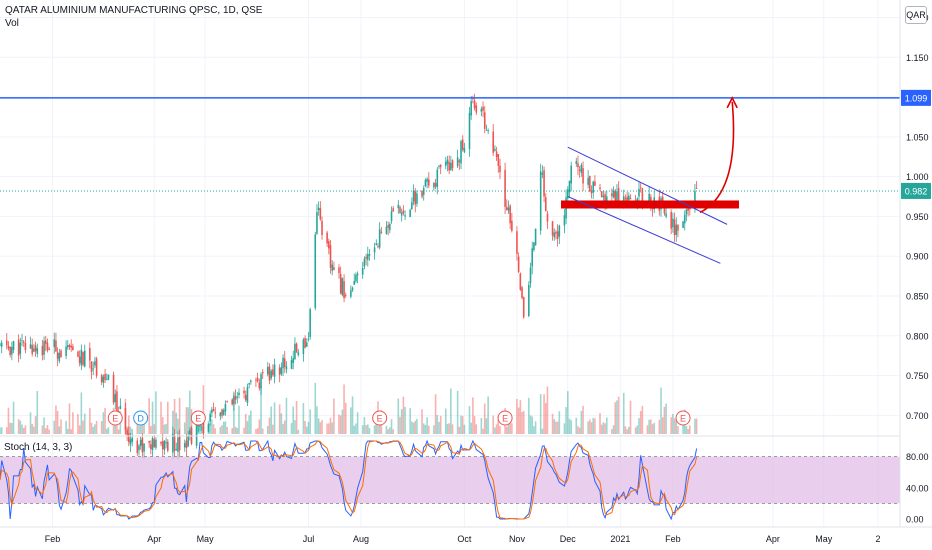  What do you see at coordinates (717, 157) in the screenshot?
I see `projection-arrow` at bounding box center [717, 157].